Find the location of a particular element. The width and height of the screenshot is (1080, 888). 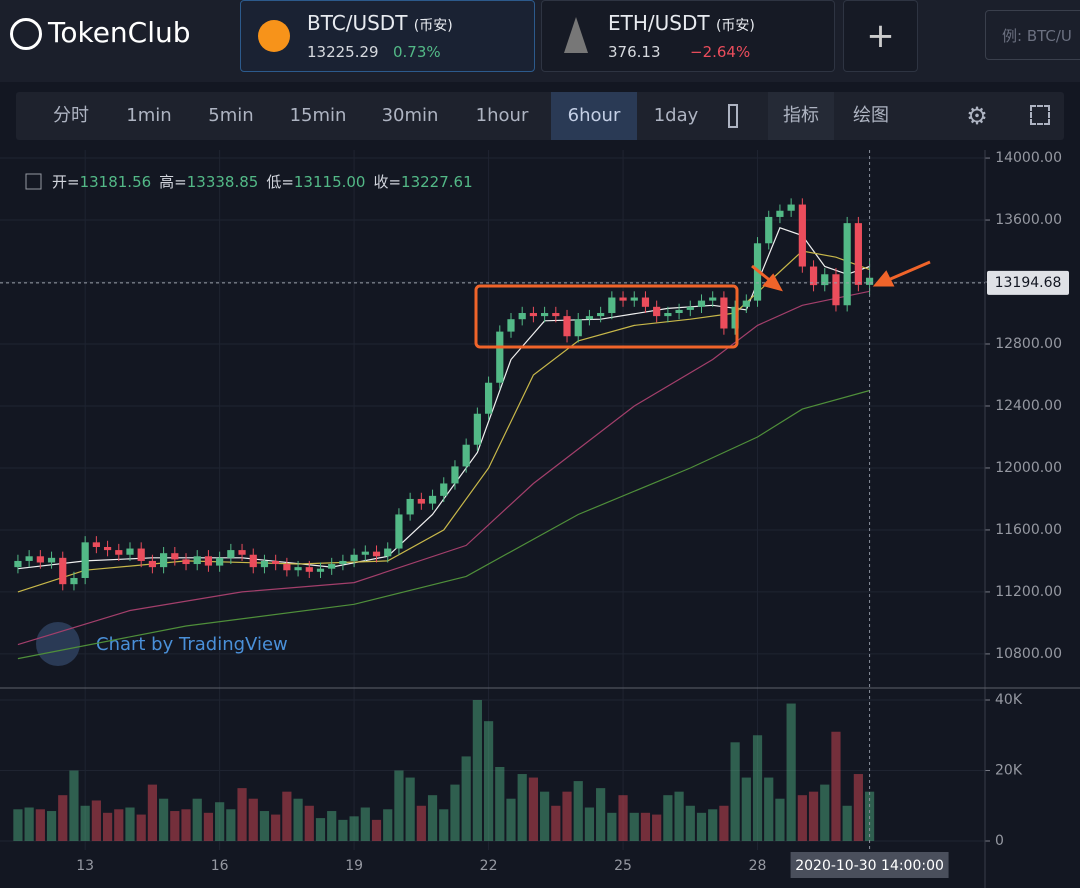

pair: ETH/USDT (币安) is located at coordinates (681, 23).